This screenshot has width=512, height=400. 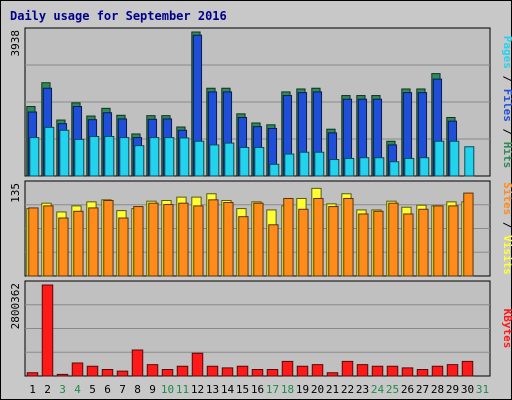 What do you see at coordinates (272, 389) in the screenshot?
I see `x-tick-label-17: 17` at bounding box center [272, 389].